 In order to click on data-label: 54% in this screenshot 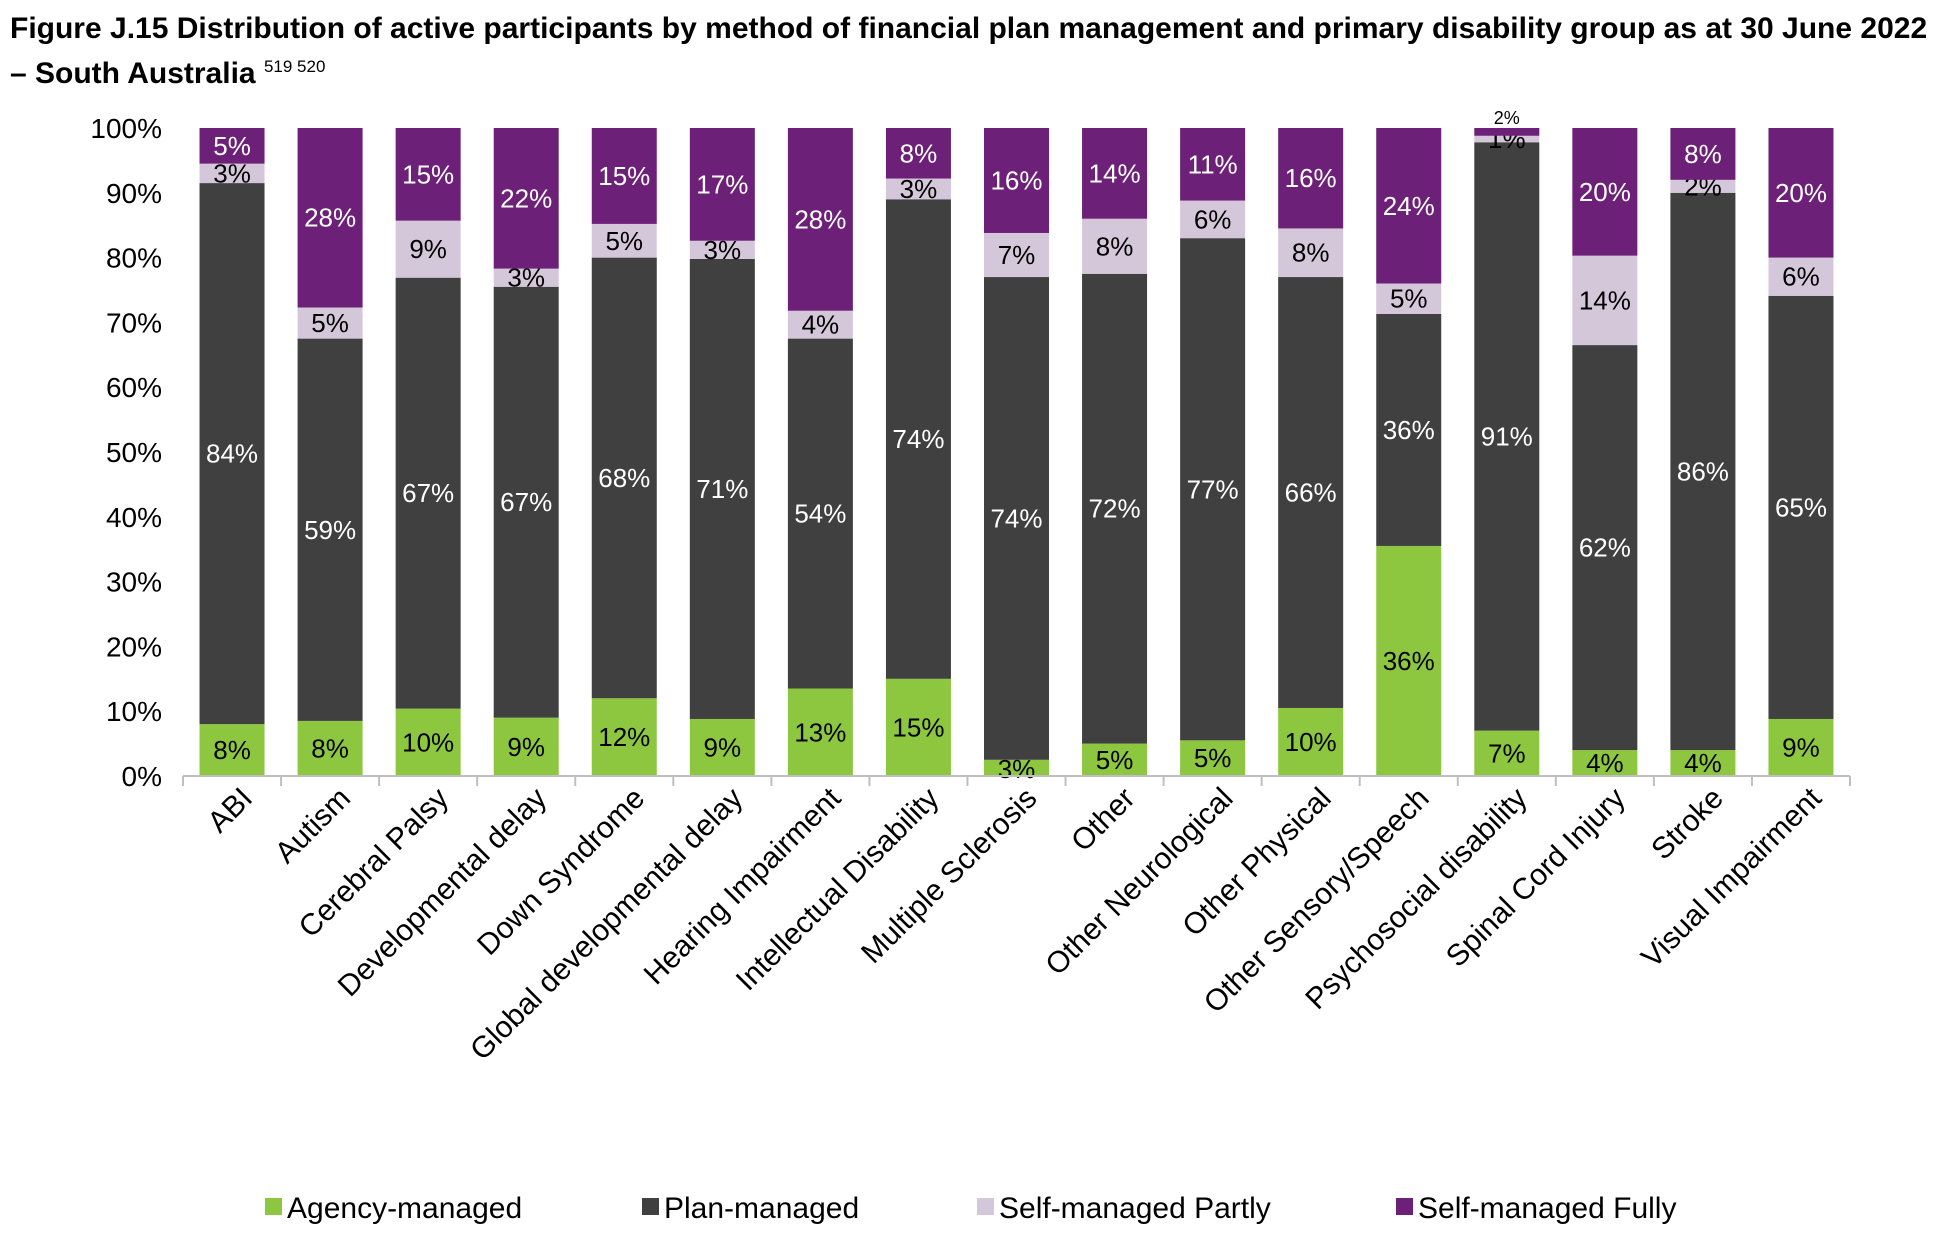, I will do `click(820, 514)`.